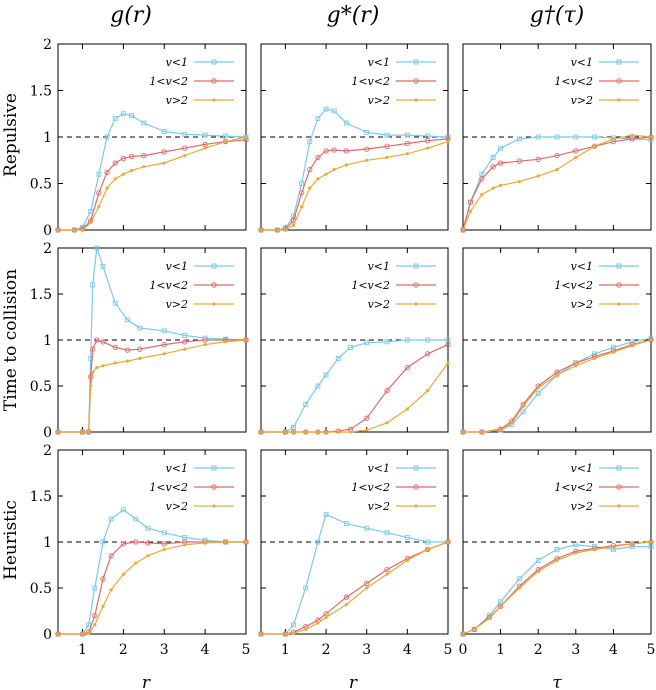 Image resolution: width=656 pixels, height=690 pixels. What do you see at coordinates (463, 650) in the screenshot?
I see `x-tick-label: 0` at bounding box center [463, 650].